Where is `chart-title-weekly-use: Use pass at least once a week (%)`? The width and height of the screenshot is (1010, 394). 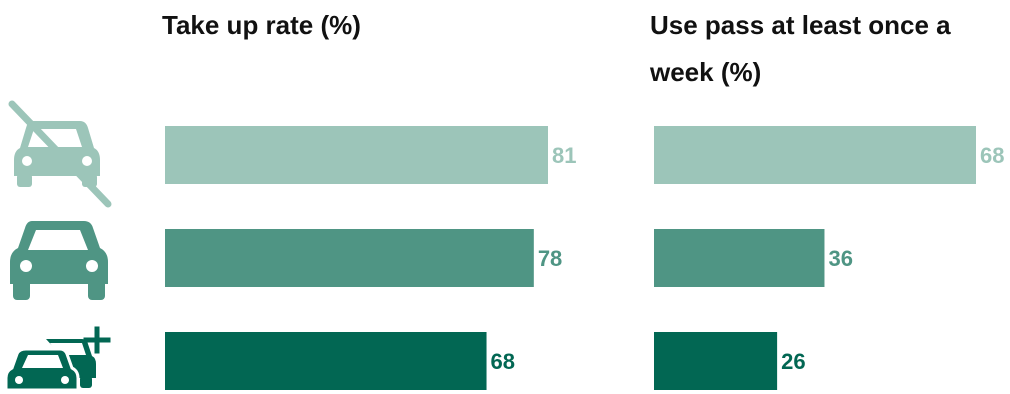 chart-title-weekly-use: Use pass at least once a week (%) is located at coordinates (800, 48).